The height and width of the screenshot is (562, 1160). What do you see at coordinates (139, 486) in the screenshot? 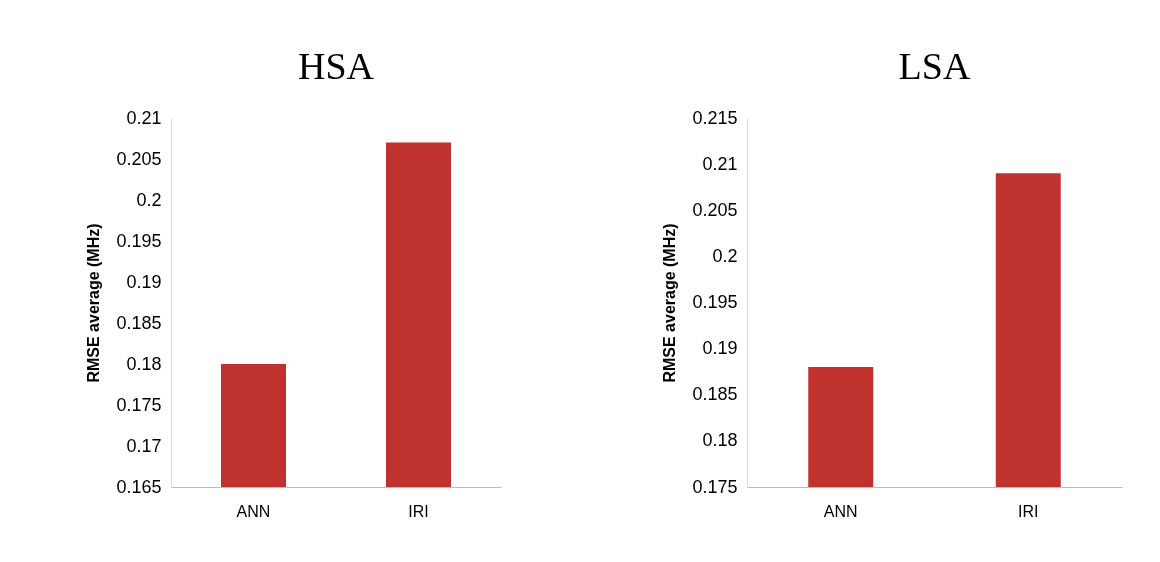
I see `y-tick-label: 0.165` at bounding box center [139, 486].